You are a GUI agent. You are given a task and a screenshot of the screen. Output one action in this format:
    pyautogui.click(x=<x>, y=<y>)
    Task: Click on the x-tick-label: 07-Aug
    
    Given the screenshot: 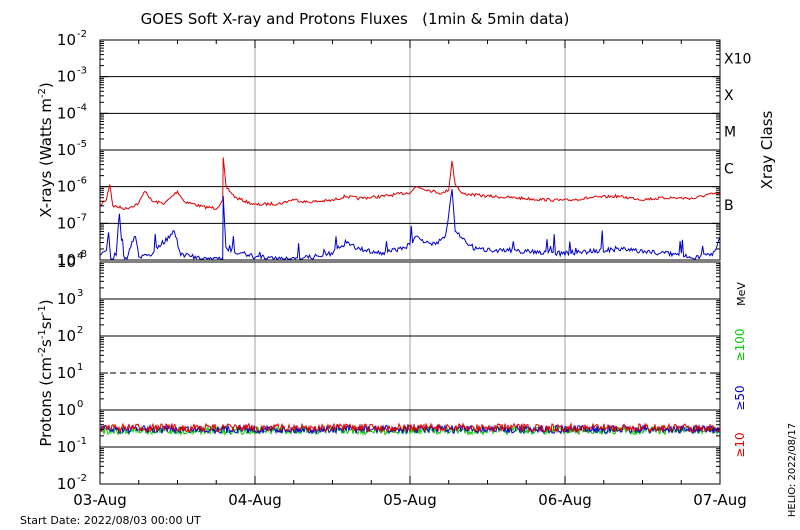 What is the action you would take?
    pyautogui.click(x=719, y=500)
    